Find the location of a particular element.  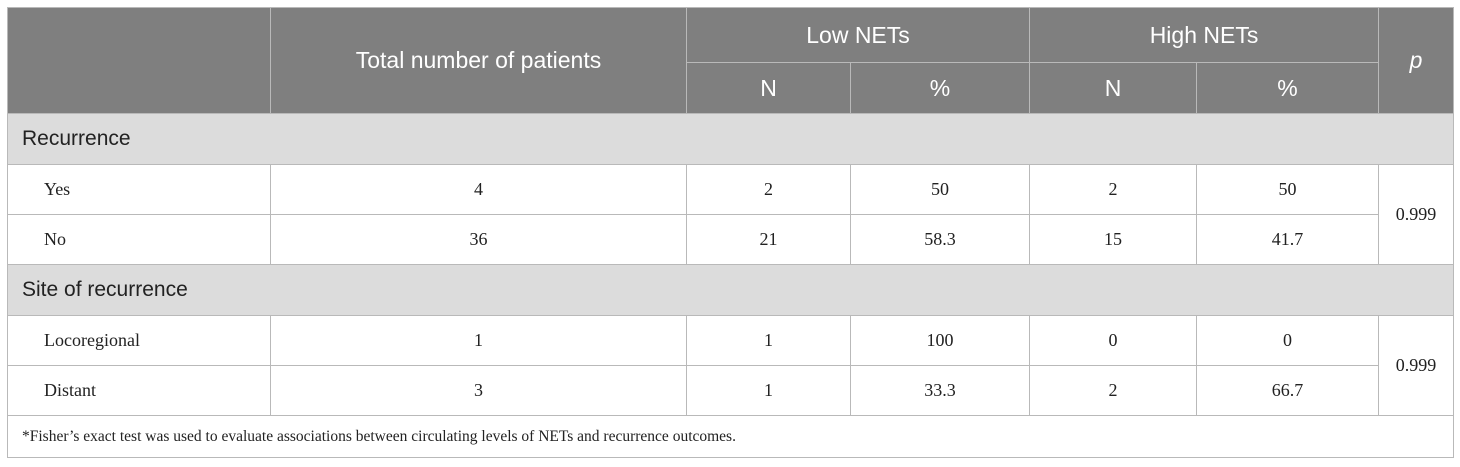

low-n-cell: 2 is located at coordinates (768, 189).